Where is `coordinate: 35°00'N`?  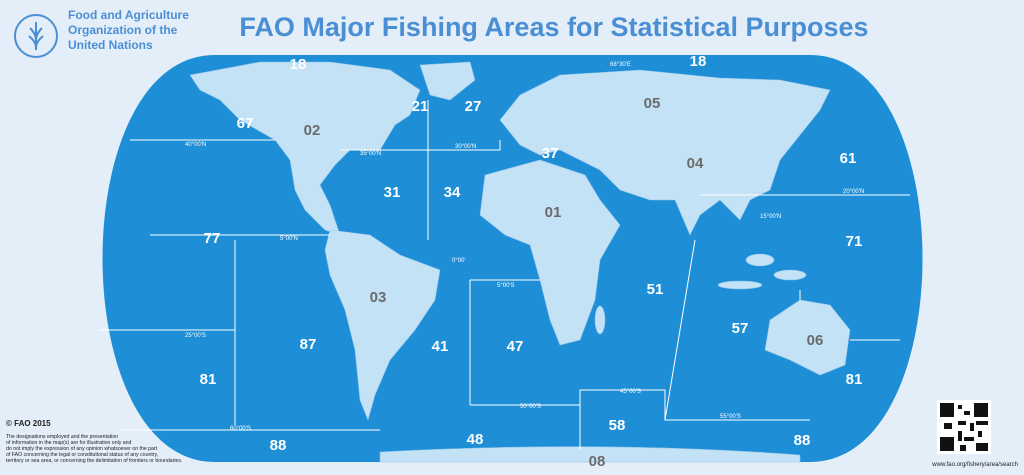 coordinate: 35°00'N is located at coordinates (370, 154).